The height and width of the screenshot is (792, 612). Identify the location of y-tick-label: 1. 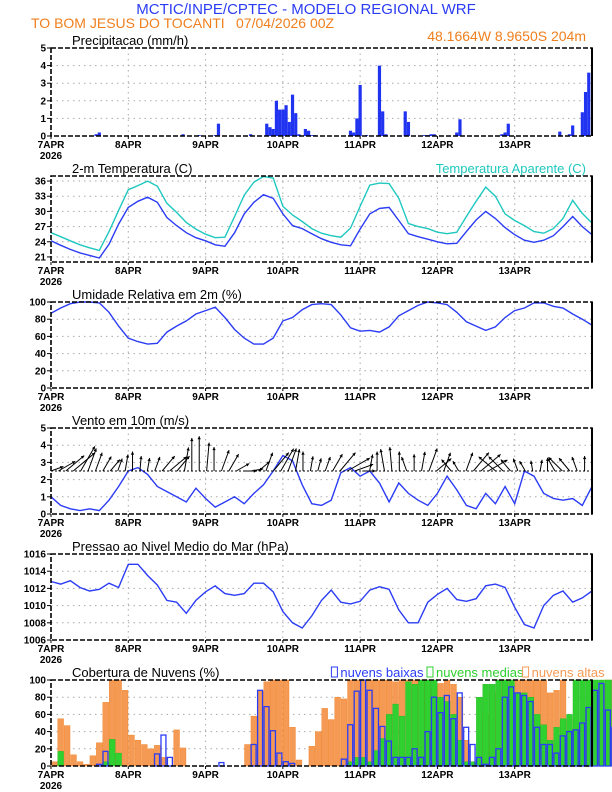
(43, 497).